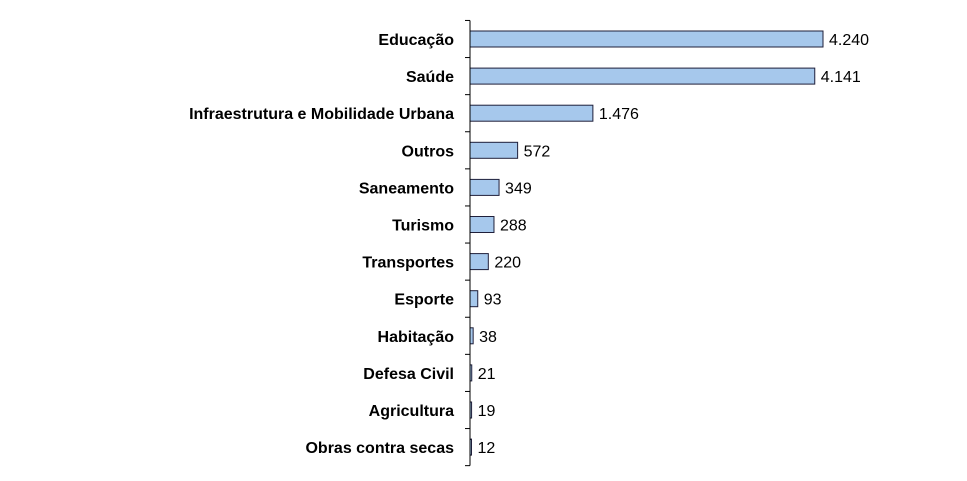 The image size is (967, 481). I want to click on value-label-4: 349, so click(518, 188).